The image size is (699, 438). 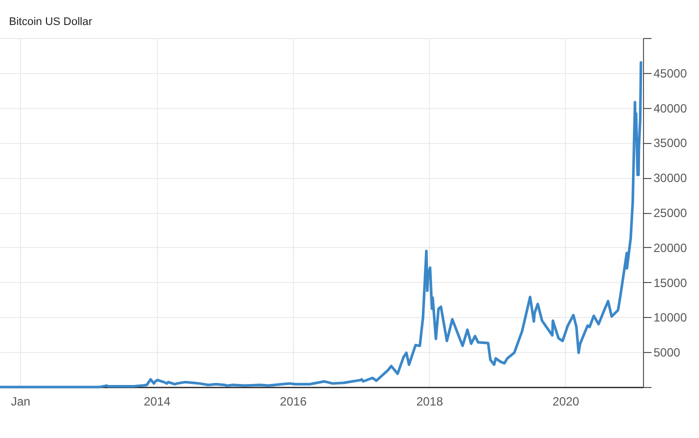 What do you see at coordinates (667, 353) in the screenshot?
I see `y-tick-label: 5000` at bounding box center [667, 353].